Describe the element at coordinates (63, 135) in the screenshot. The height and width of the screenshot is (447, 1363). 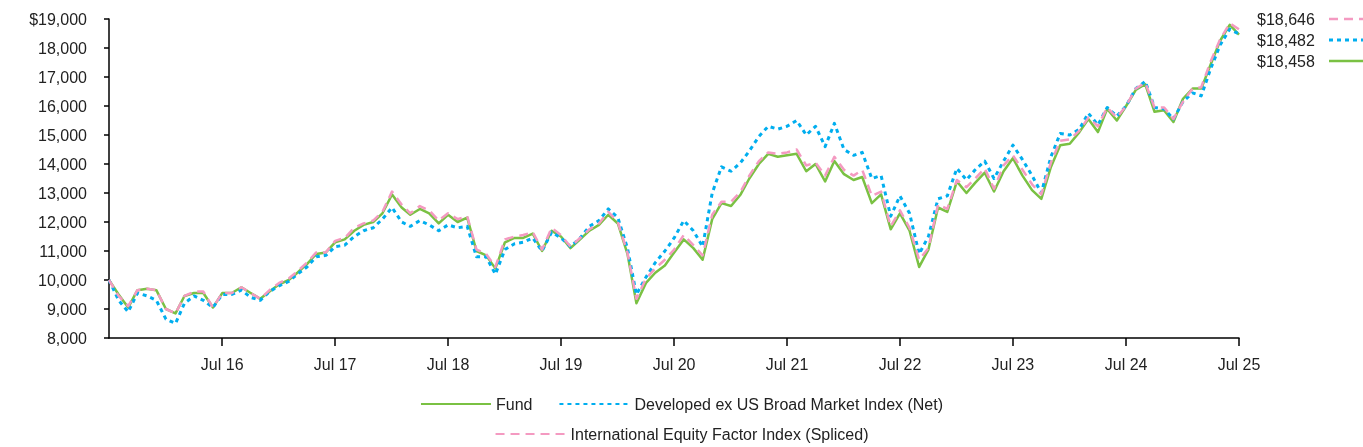
I see `y-tick-label: 15,000` at that location.